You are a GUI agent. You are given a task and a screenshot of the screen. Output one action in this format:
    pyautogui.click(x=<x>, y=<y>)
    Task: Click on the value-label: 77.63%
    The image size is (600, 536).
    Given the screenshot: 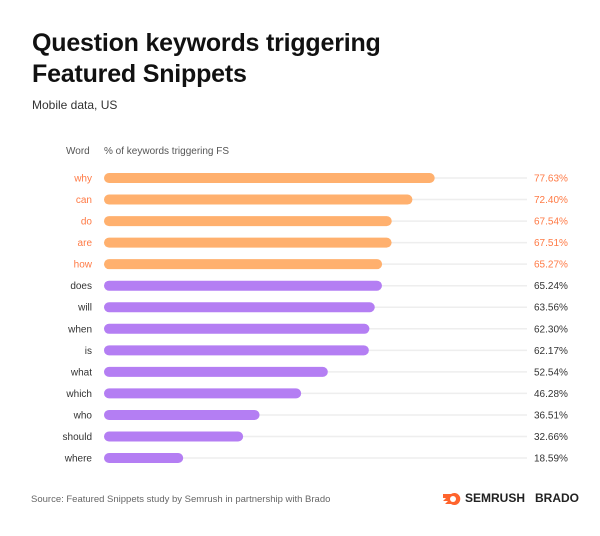 What is the action you would take?
    pyautogui.click(x=551, y=179)
    